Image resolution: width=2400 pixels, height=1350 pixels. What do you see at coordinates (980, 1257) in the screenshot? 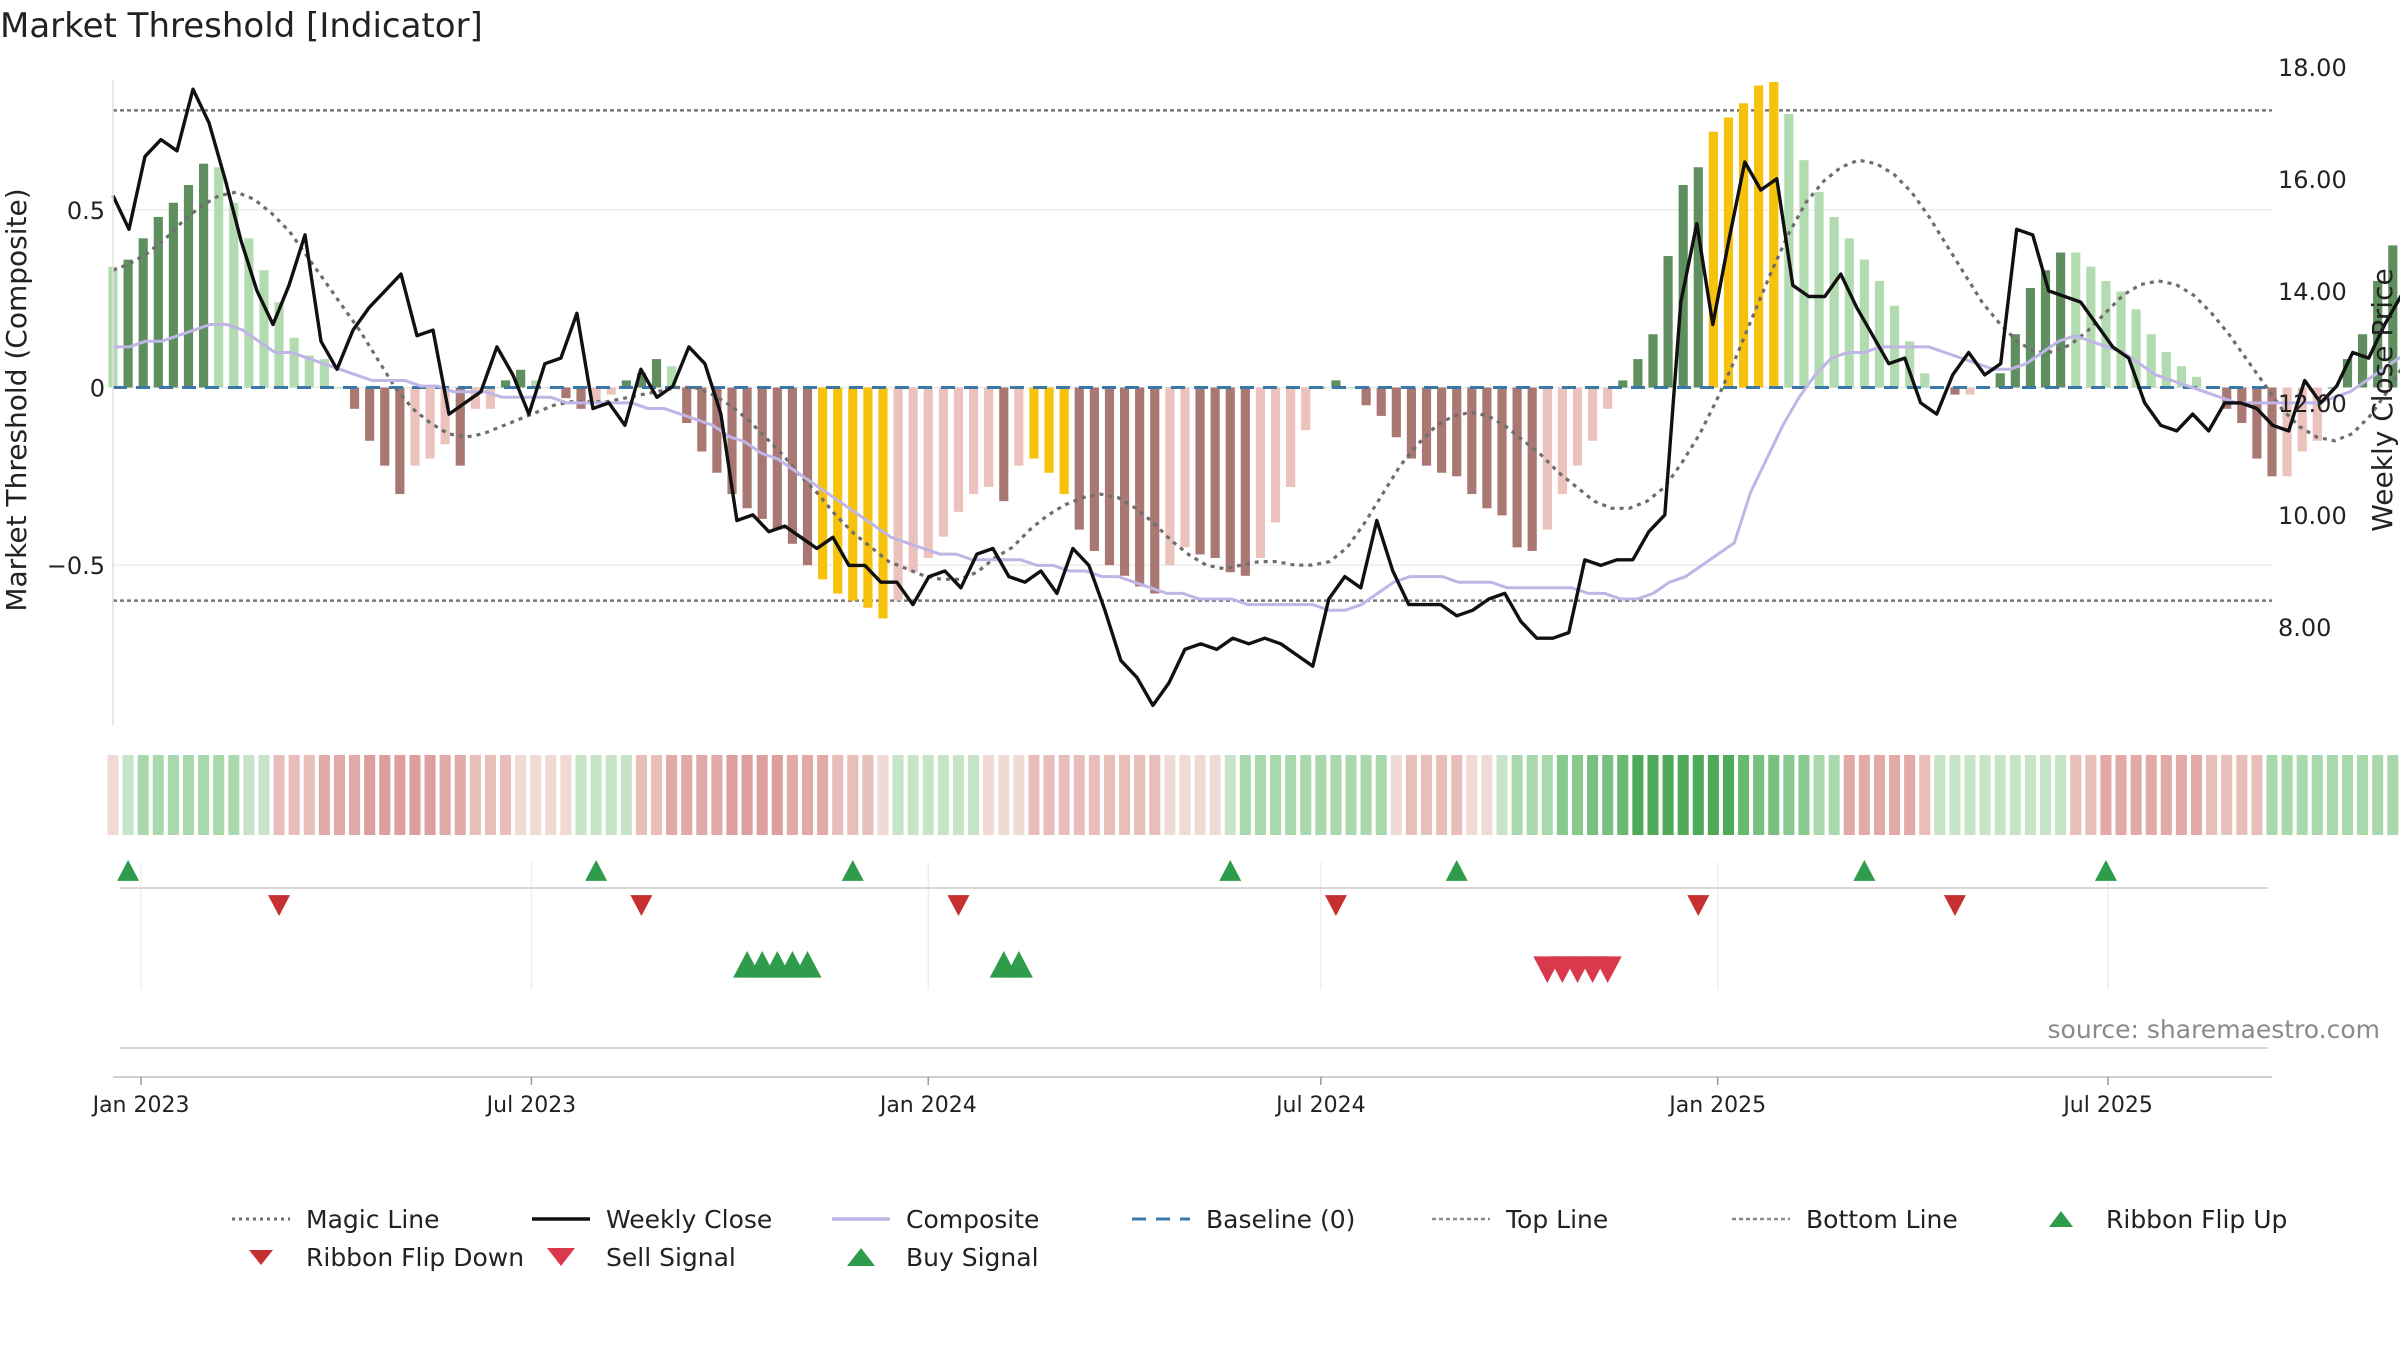
I see `legend-item-buy-signal: Buy Signal` at bounding box center [980, 1257].